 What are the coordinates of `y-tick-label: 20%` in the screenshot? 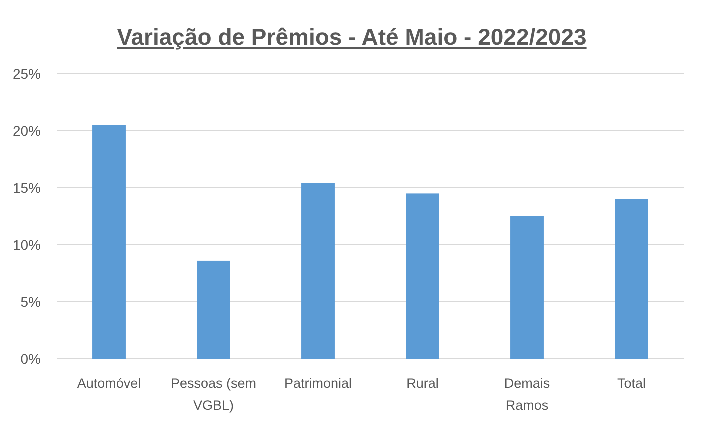 It's located at (26, 130).